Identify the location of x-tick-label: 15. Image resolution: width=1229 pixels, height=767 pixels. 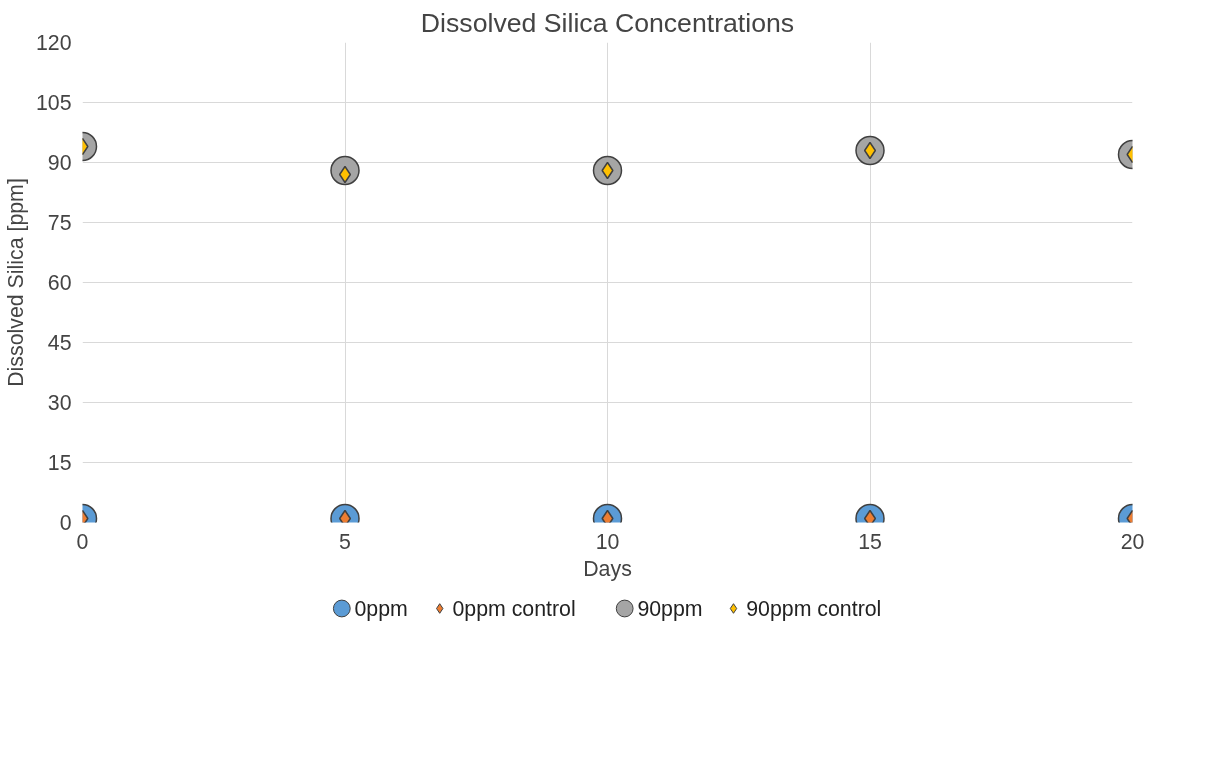
(870, 541).